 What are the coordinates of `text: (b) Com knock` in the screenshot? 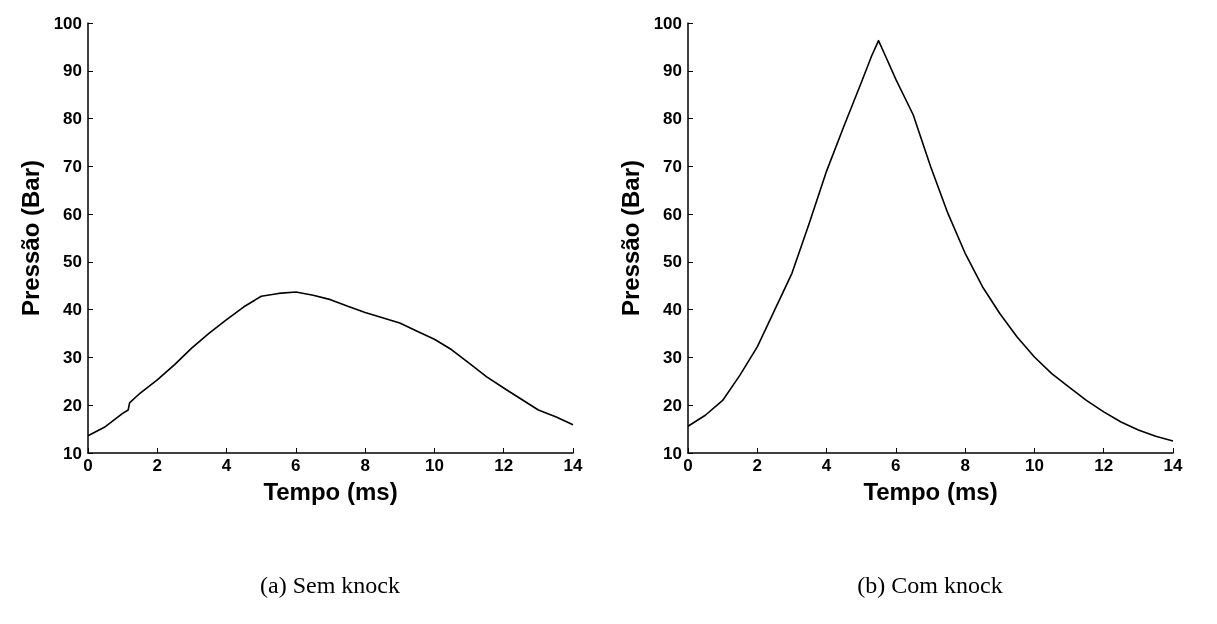 It's located at (930, 585).